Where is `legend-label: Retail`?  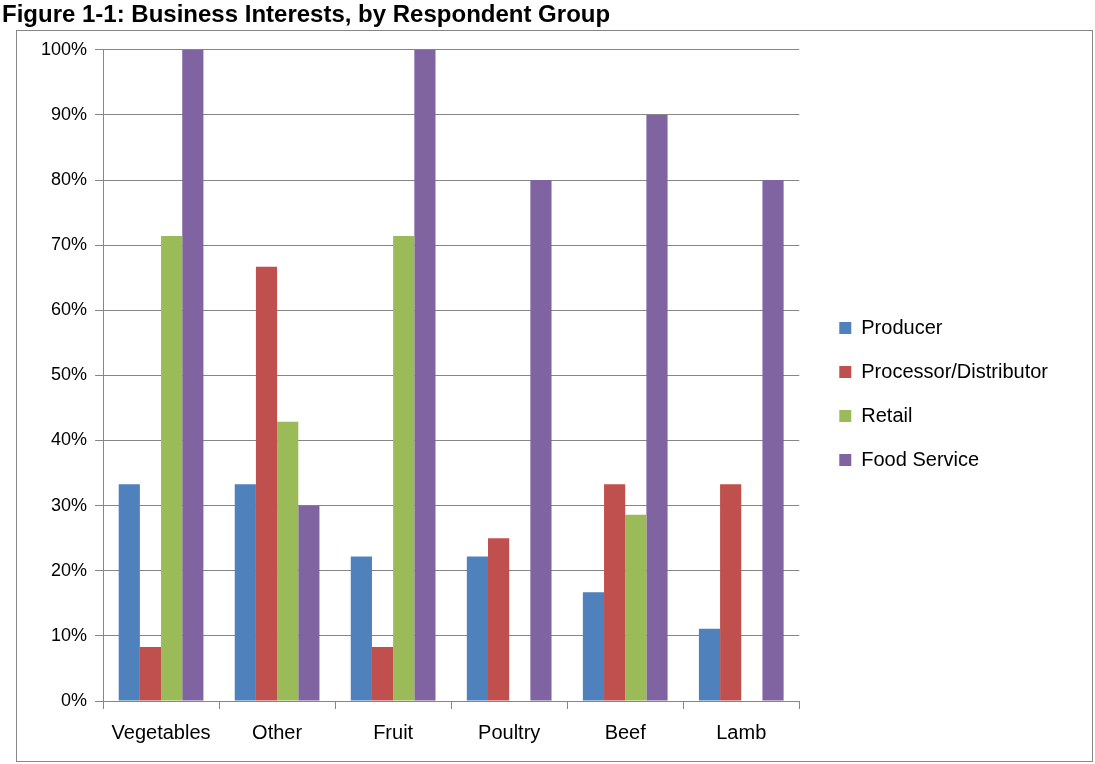 legend-label: Retail is located at coordinates (887, 414).